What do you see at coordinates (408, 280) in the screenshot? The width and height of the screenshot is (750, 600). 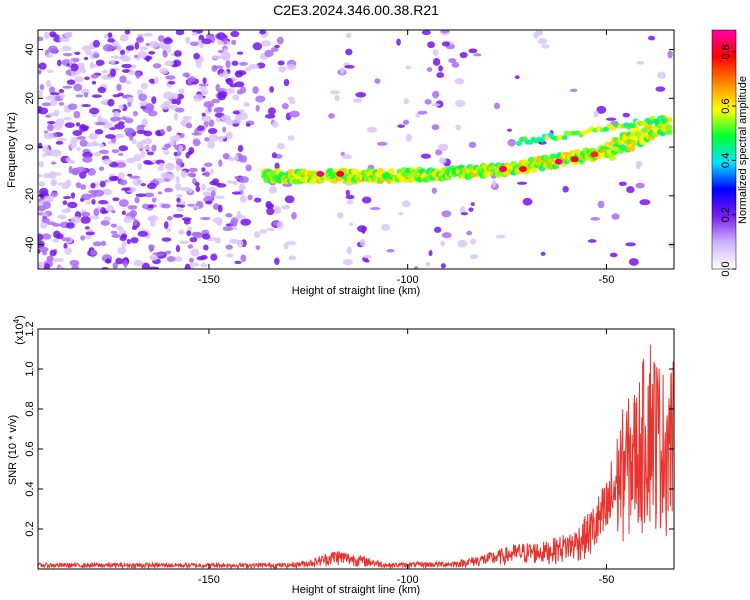 I see `spectrogram-x-tick-label: -100` at bounding box center [408, 280].